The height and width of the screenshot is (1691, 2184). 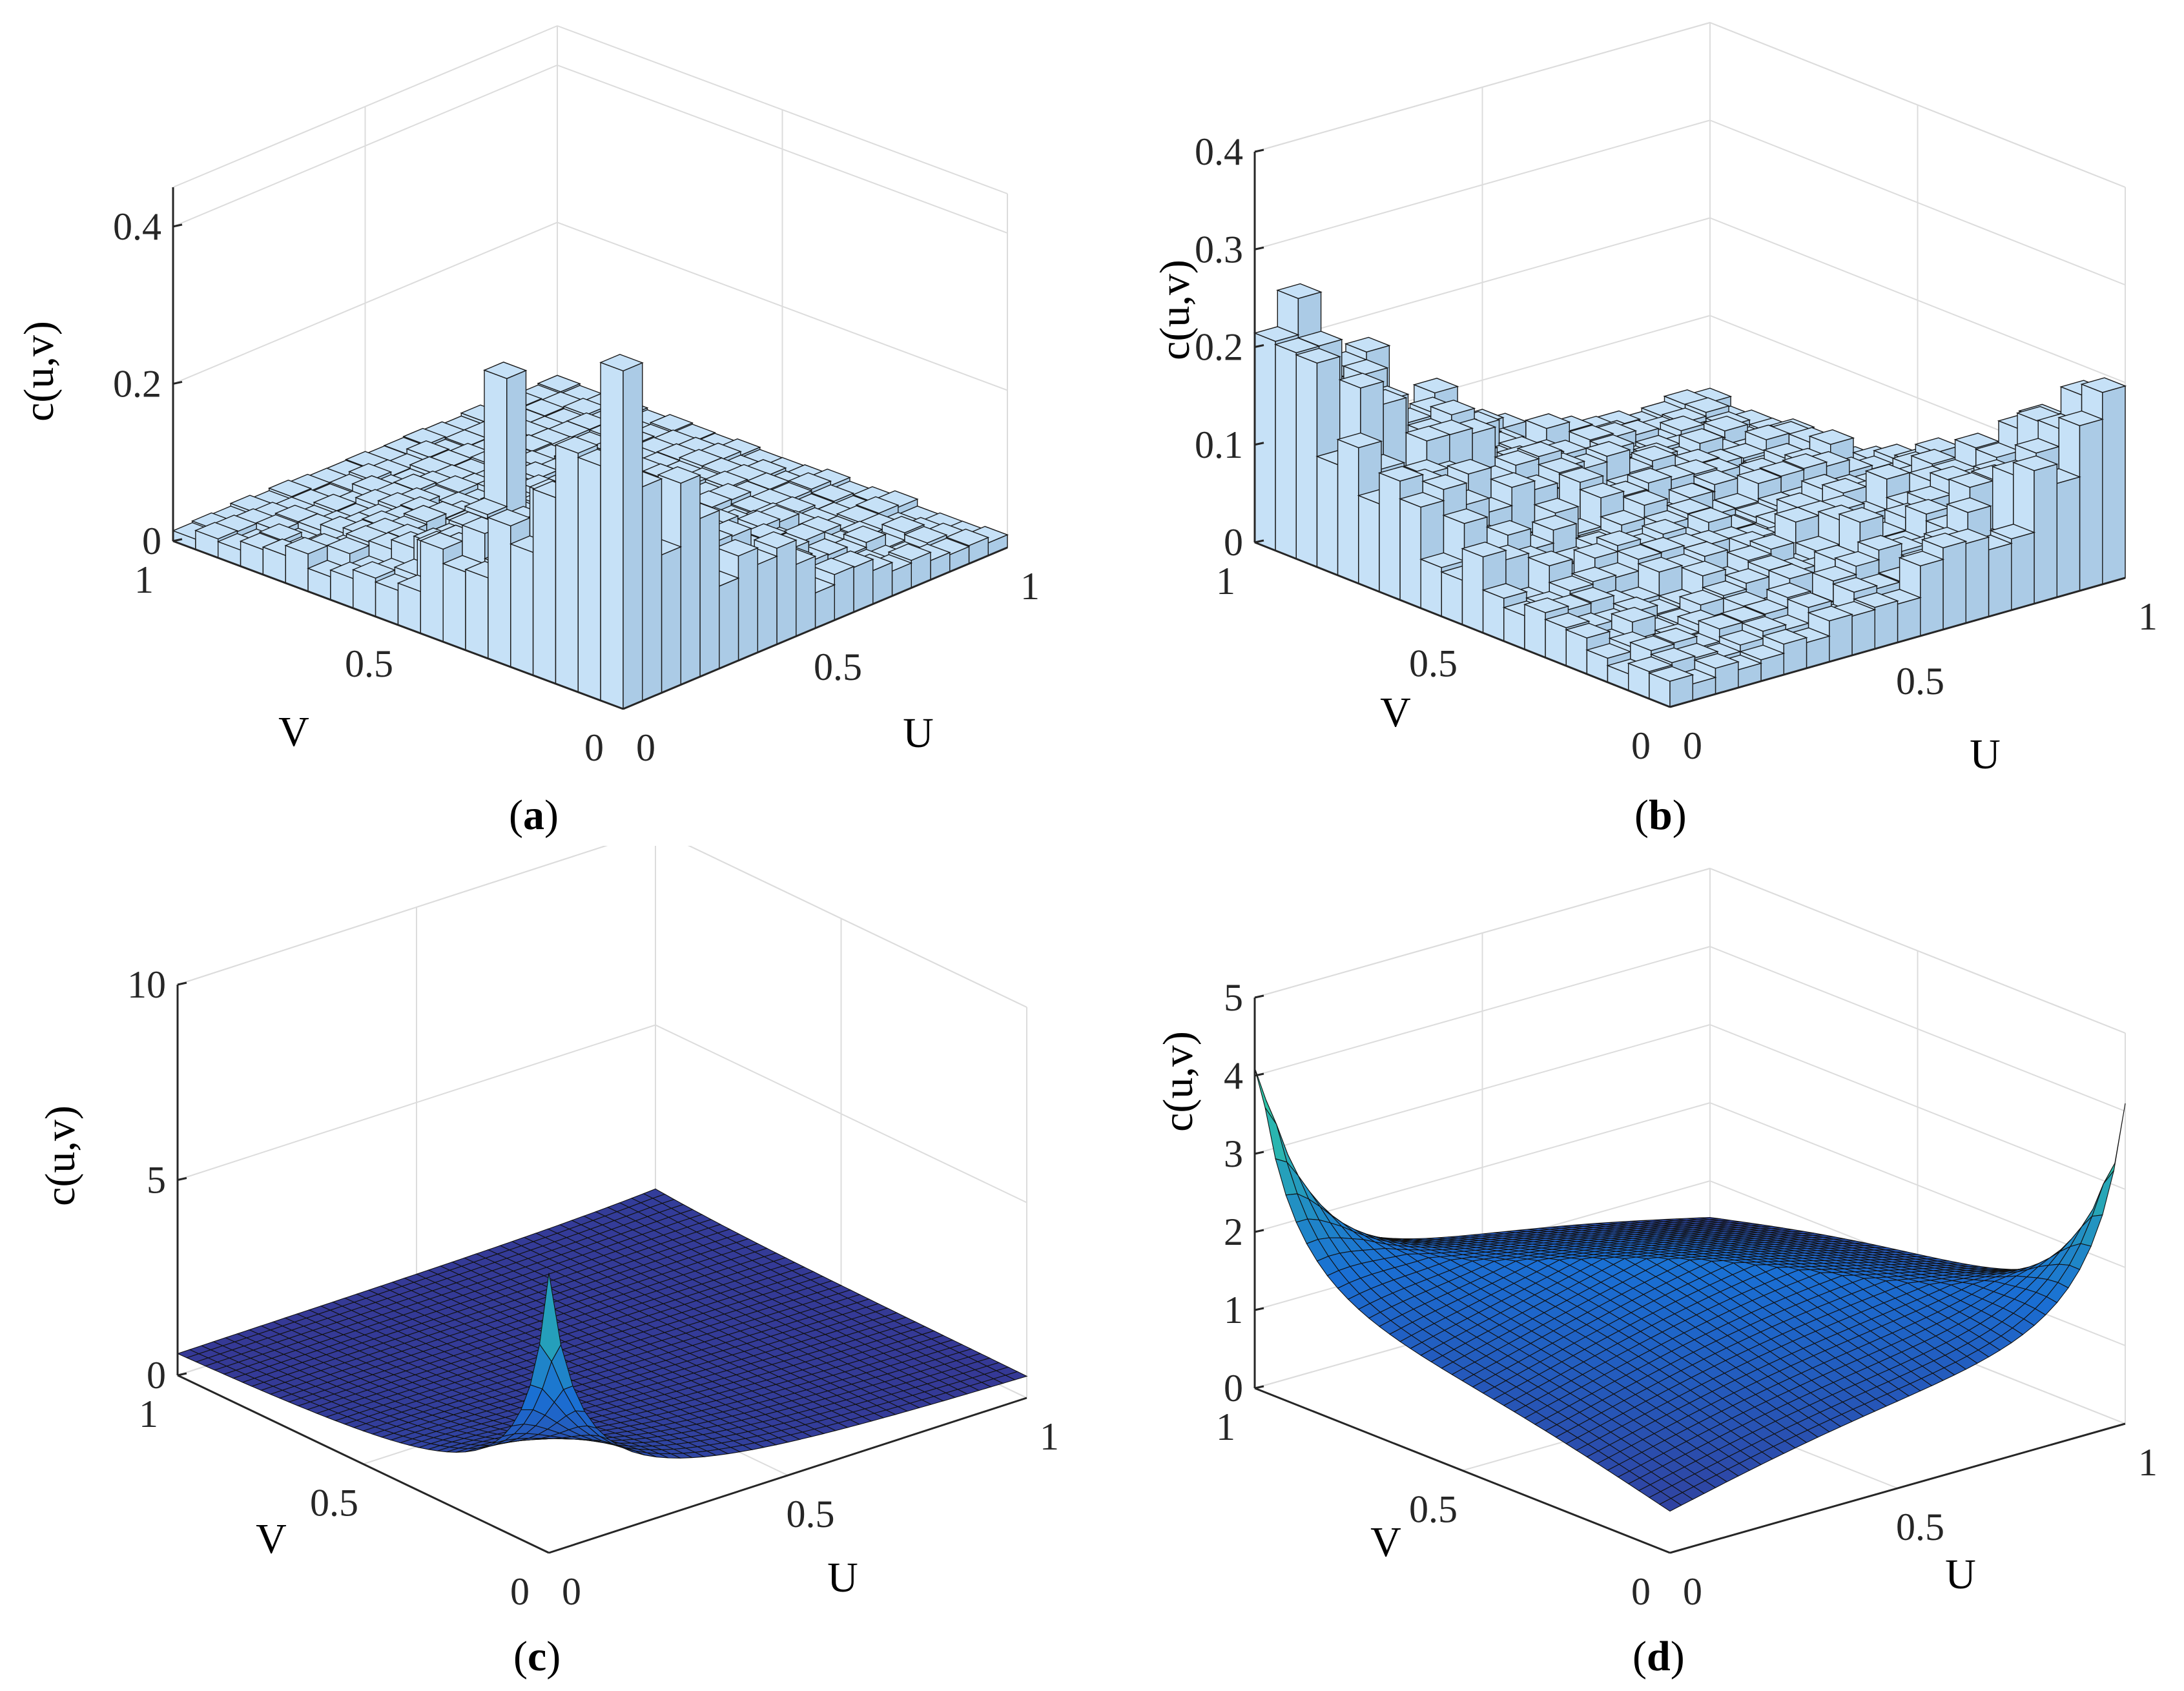 I want to click on xlabel-a: U, so click(x=918, y=733).